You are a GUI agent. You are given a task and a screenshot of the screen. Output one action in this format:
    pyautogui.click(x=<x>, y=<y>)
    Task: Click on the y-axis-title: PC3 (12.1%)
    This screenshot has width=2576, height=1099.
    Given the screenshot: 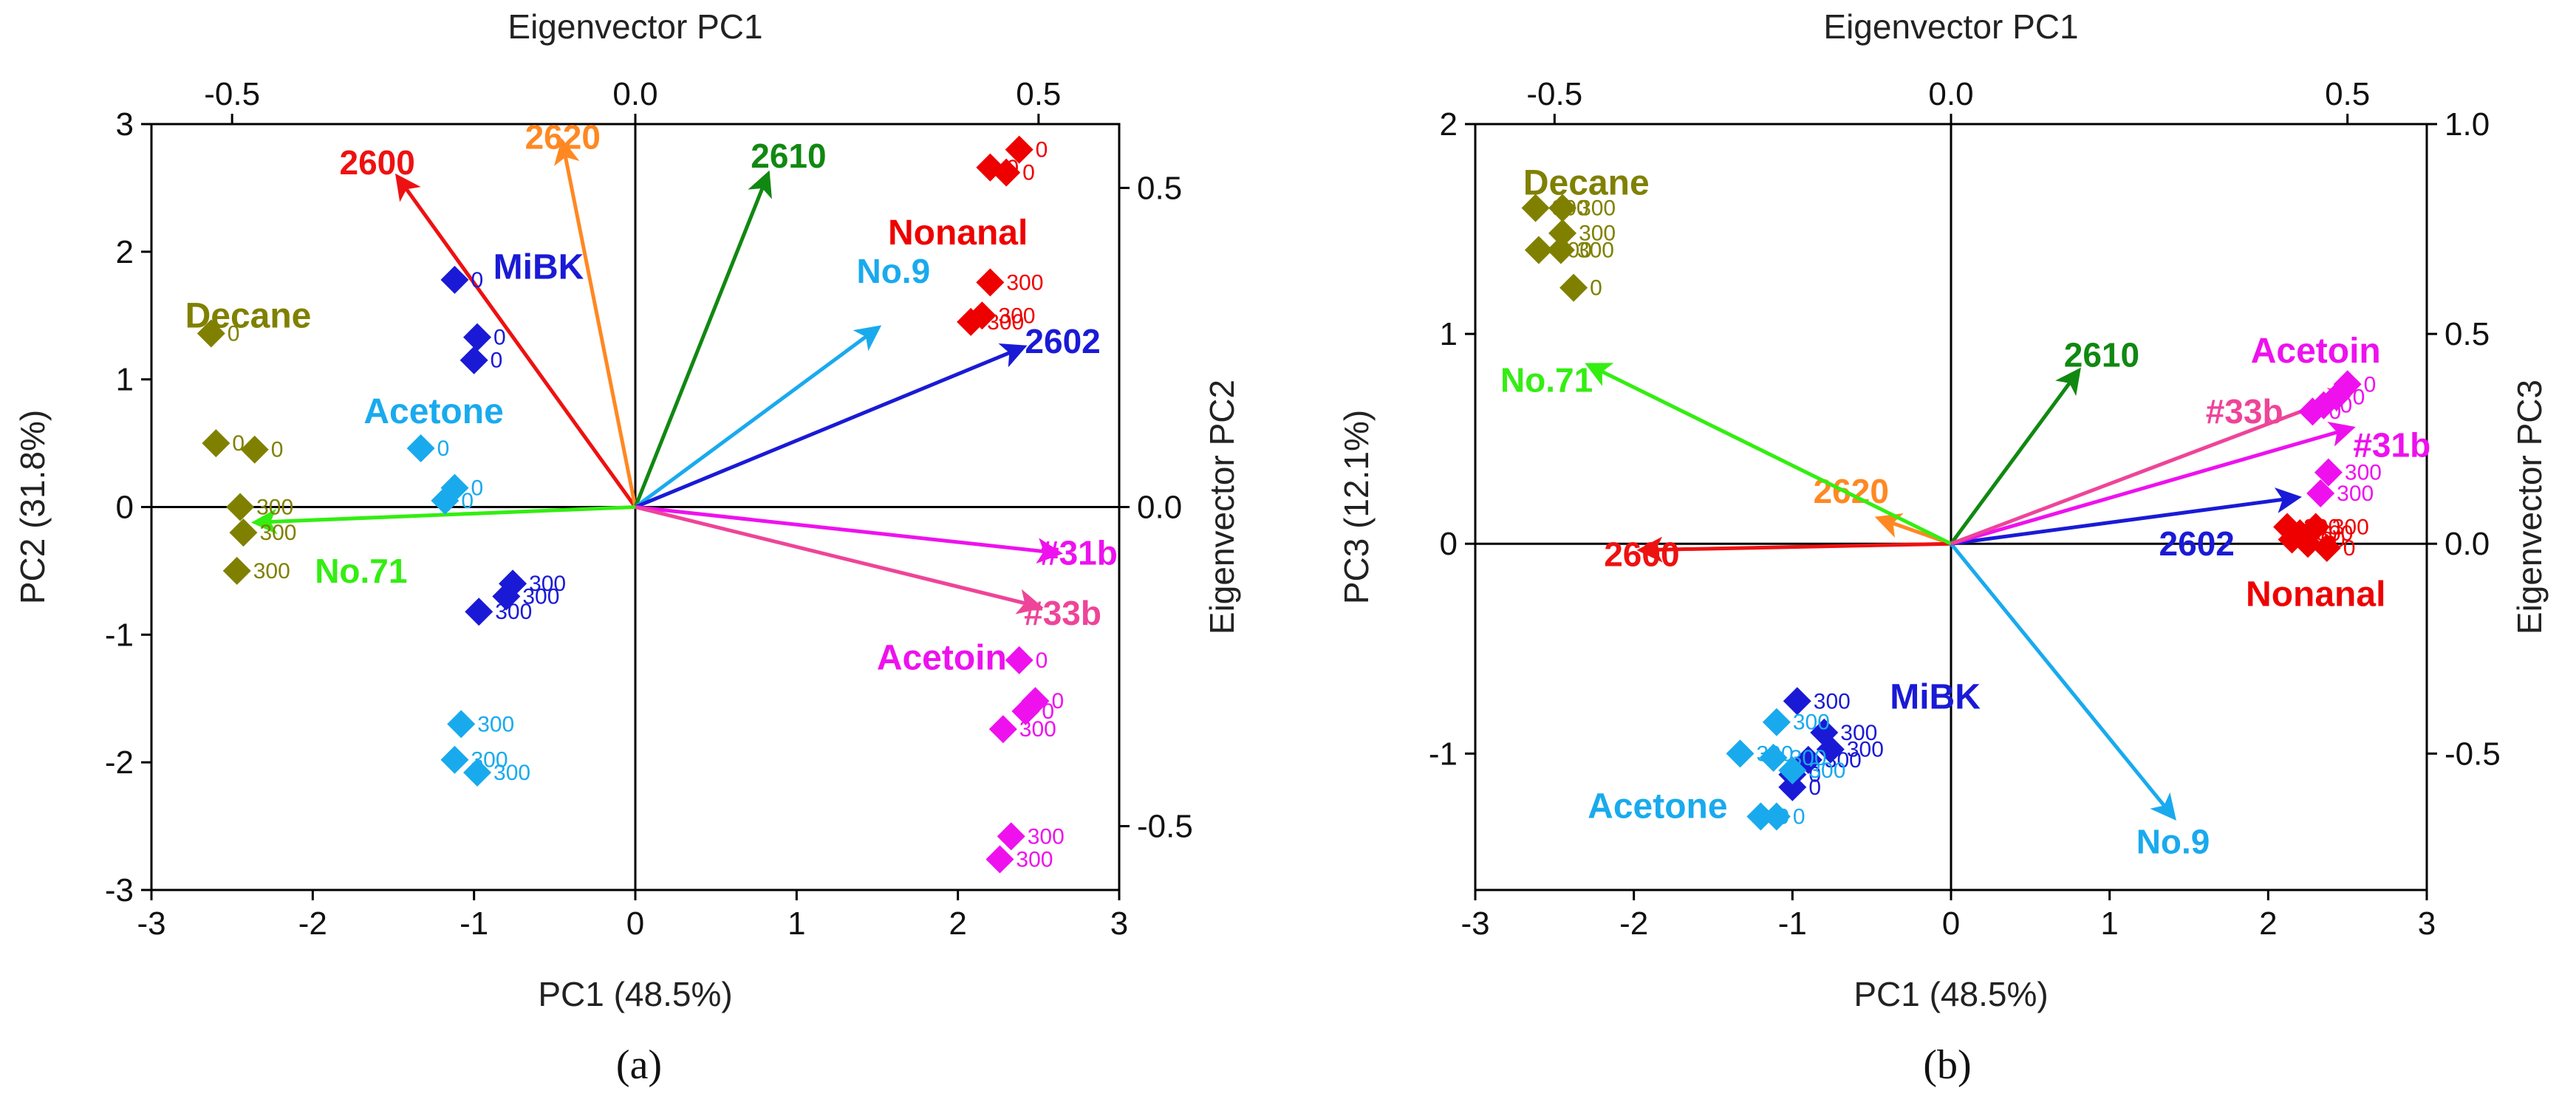 What is the action you would take?
    pyautogui.click(x=1356, y=507)
    